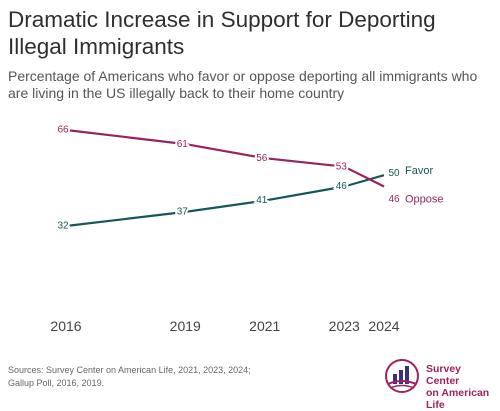 Image resolution: width=500 pixels, height=411 pixels. What do you see at coordinates (342, 186) in the screenshot?
I see `data-label-favor-2023: 46` at bounding box center [342, 186].